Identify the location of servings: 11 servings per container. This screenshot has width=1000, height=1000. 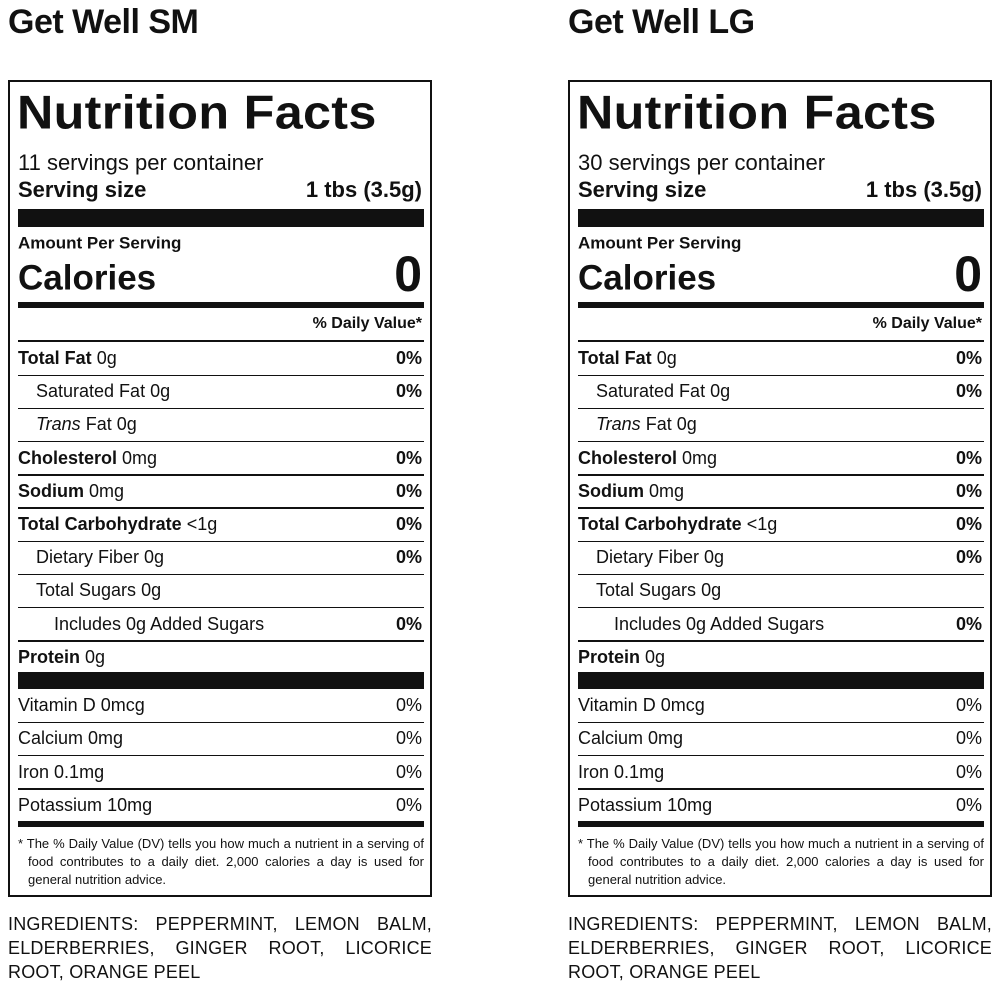
(140, 163).